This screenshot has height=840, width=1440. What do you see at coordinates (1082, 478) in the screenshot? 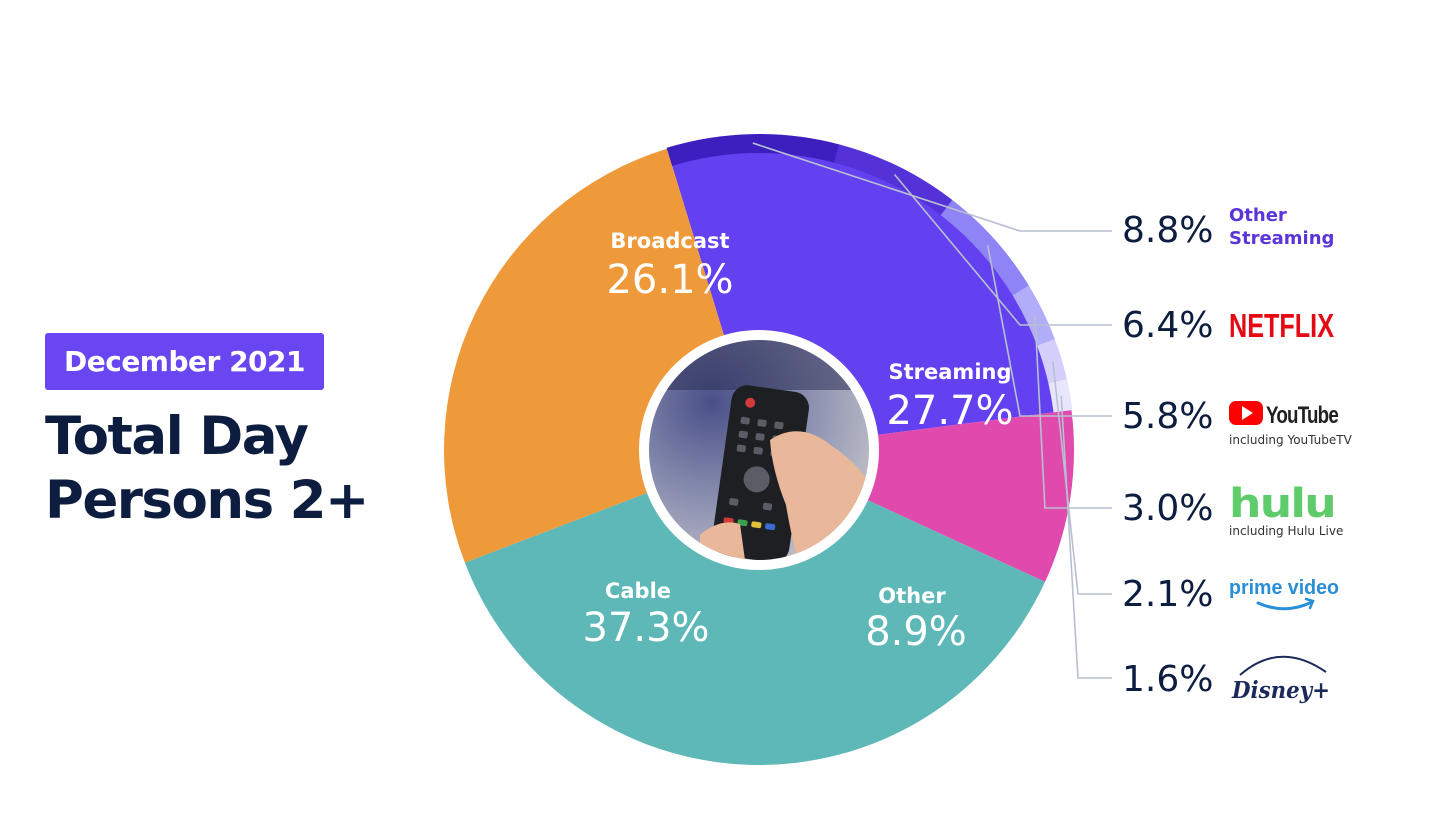
I see `leader-line-prime-video` at bounding box center [1082, 478].